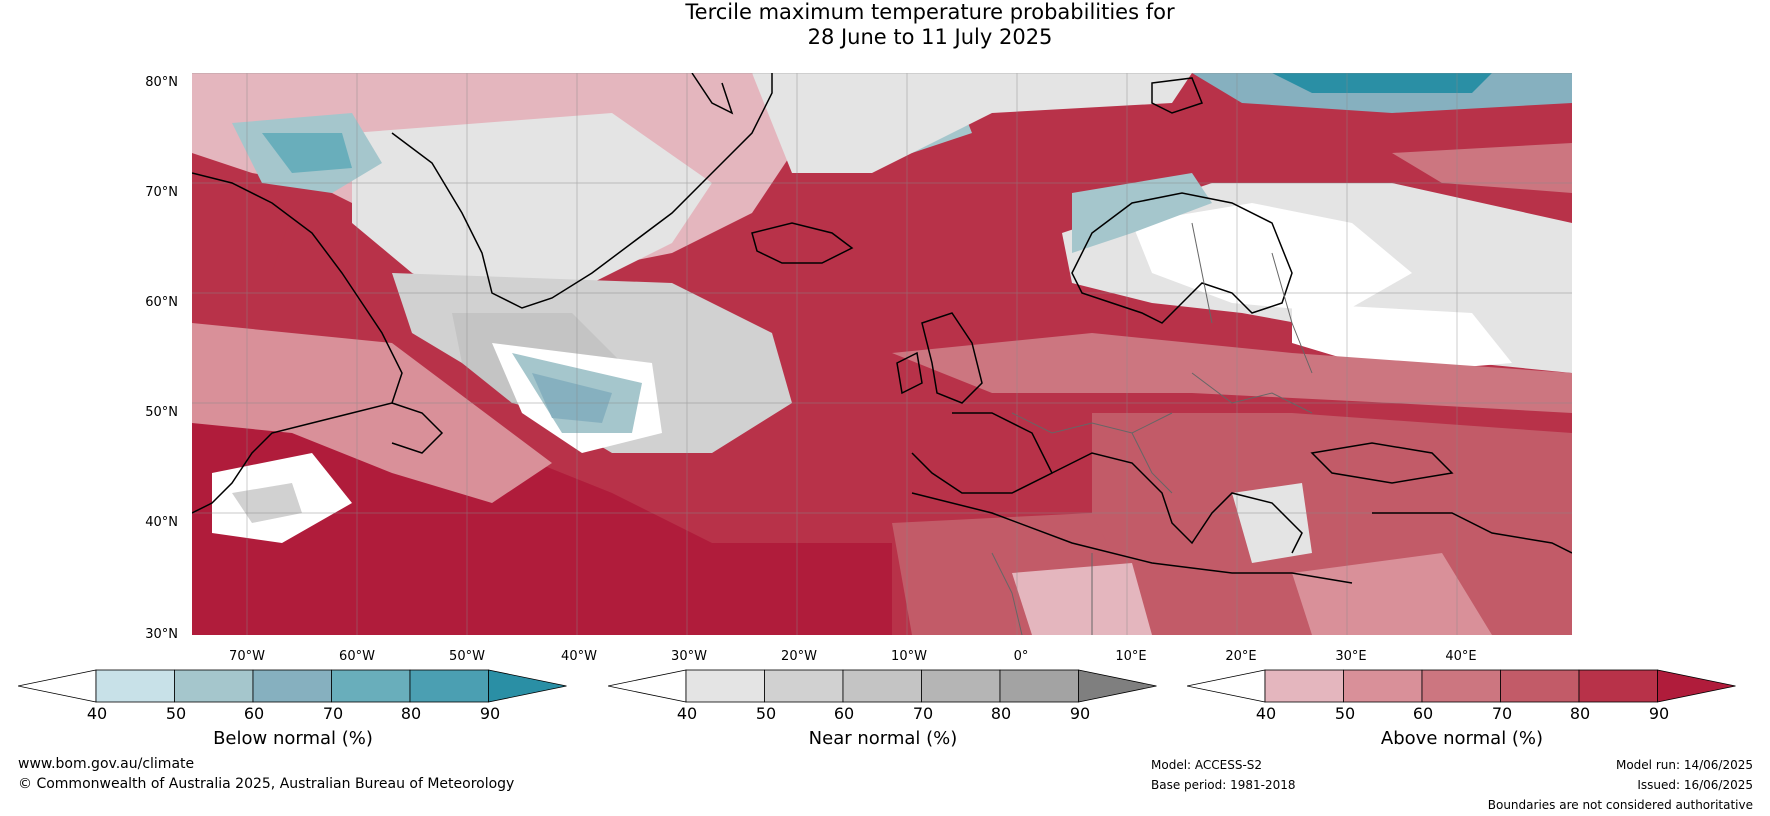 The image size is (1770, 816). I want to click on region-gray-fram-strait, so click(972, 123).